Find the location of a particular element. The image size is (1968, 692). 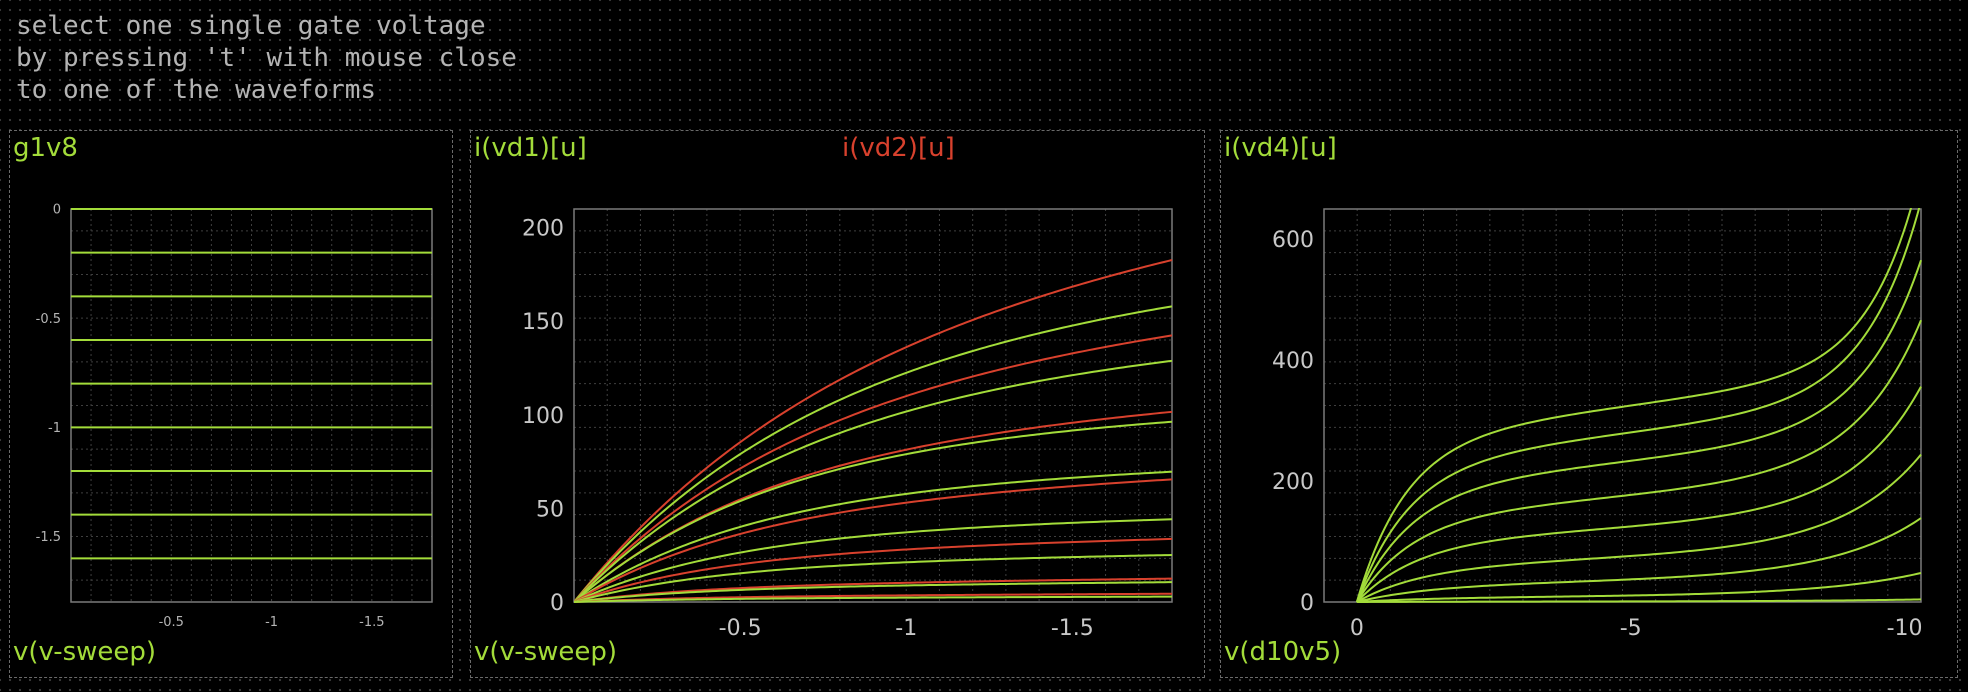

y-tick-label: -1.5 is located at coordinates (48, 537).